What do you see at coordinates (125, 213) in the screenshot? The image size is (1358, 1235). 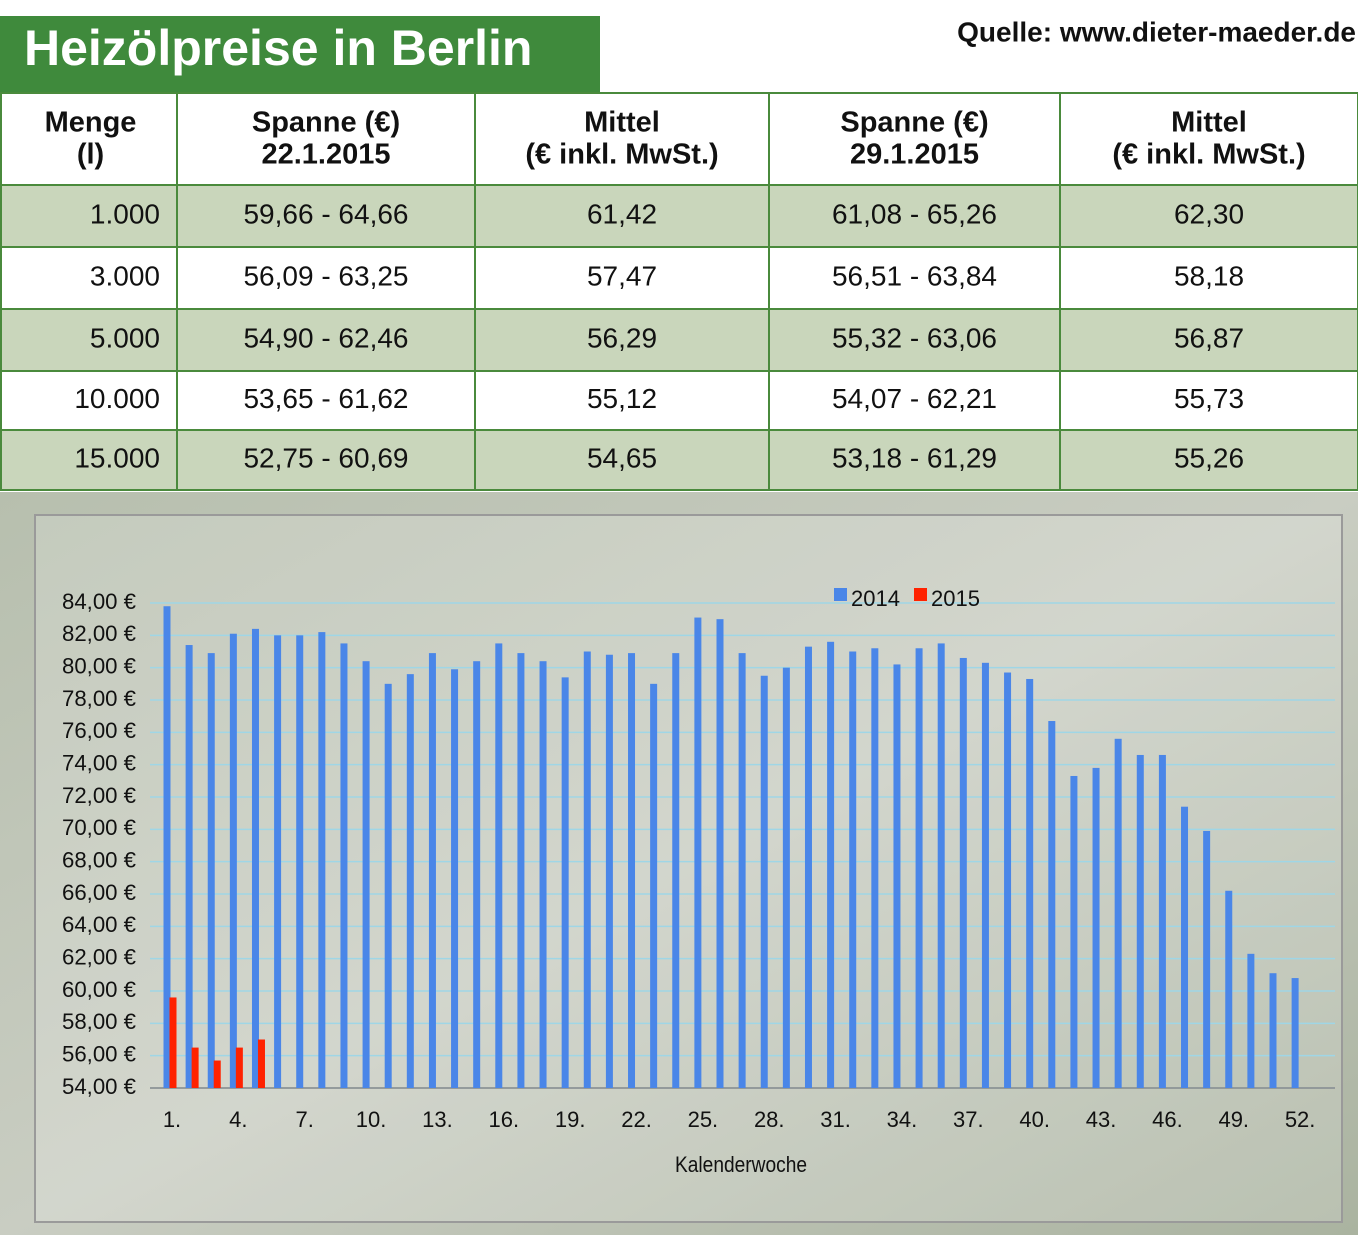 I see `table-cell: 1.000` at bounding box center [125, 213].